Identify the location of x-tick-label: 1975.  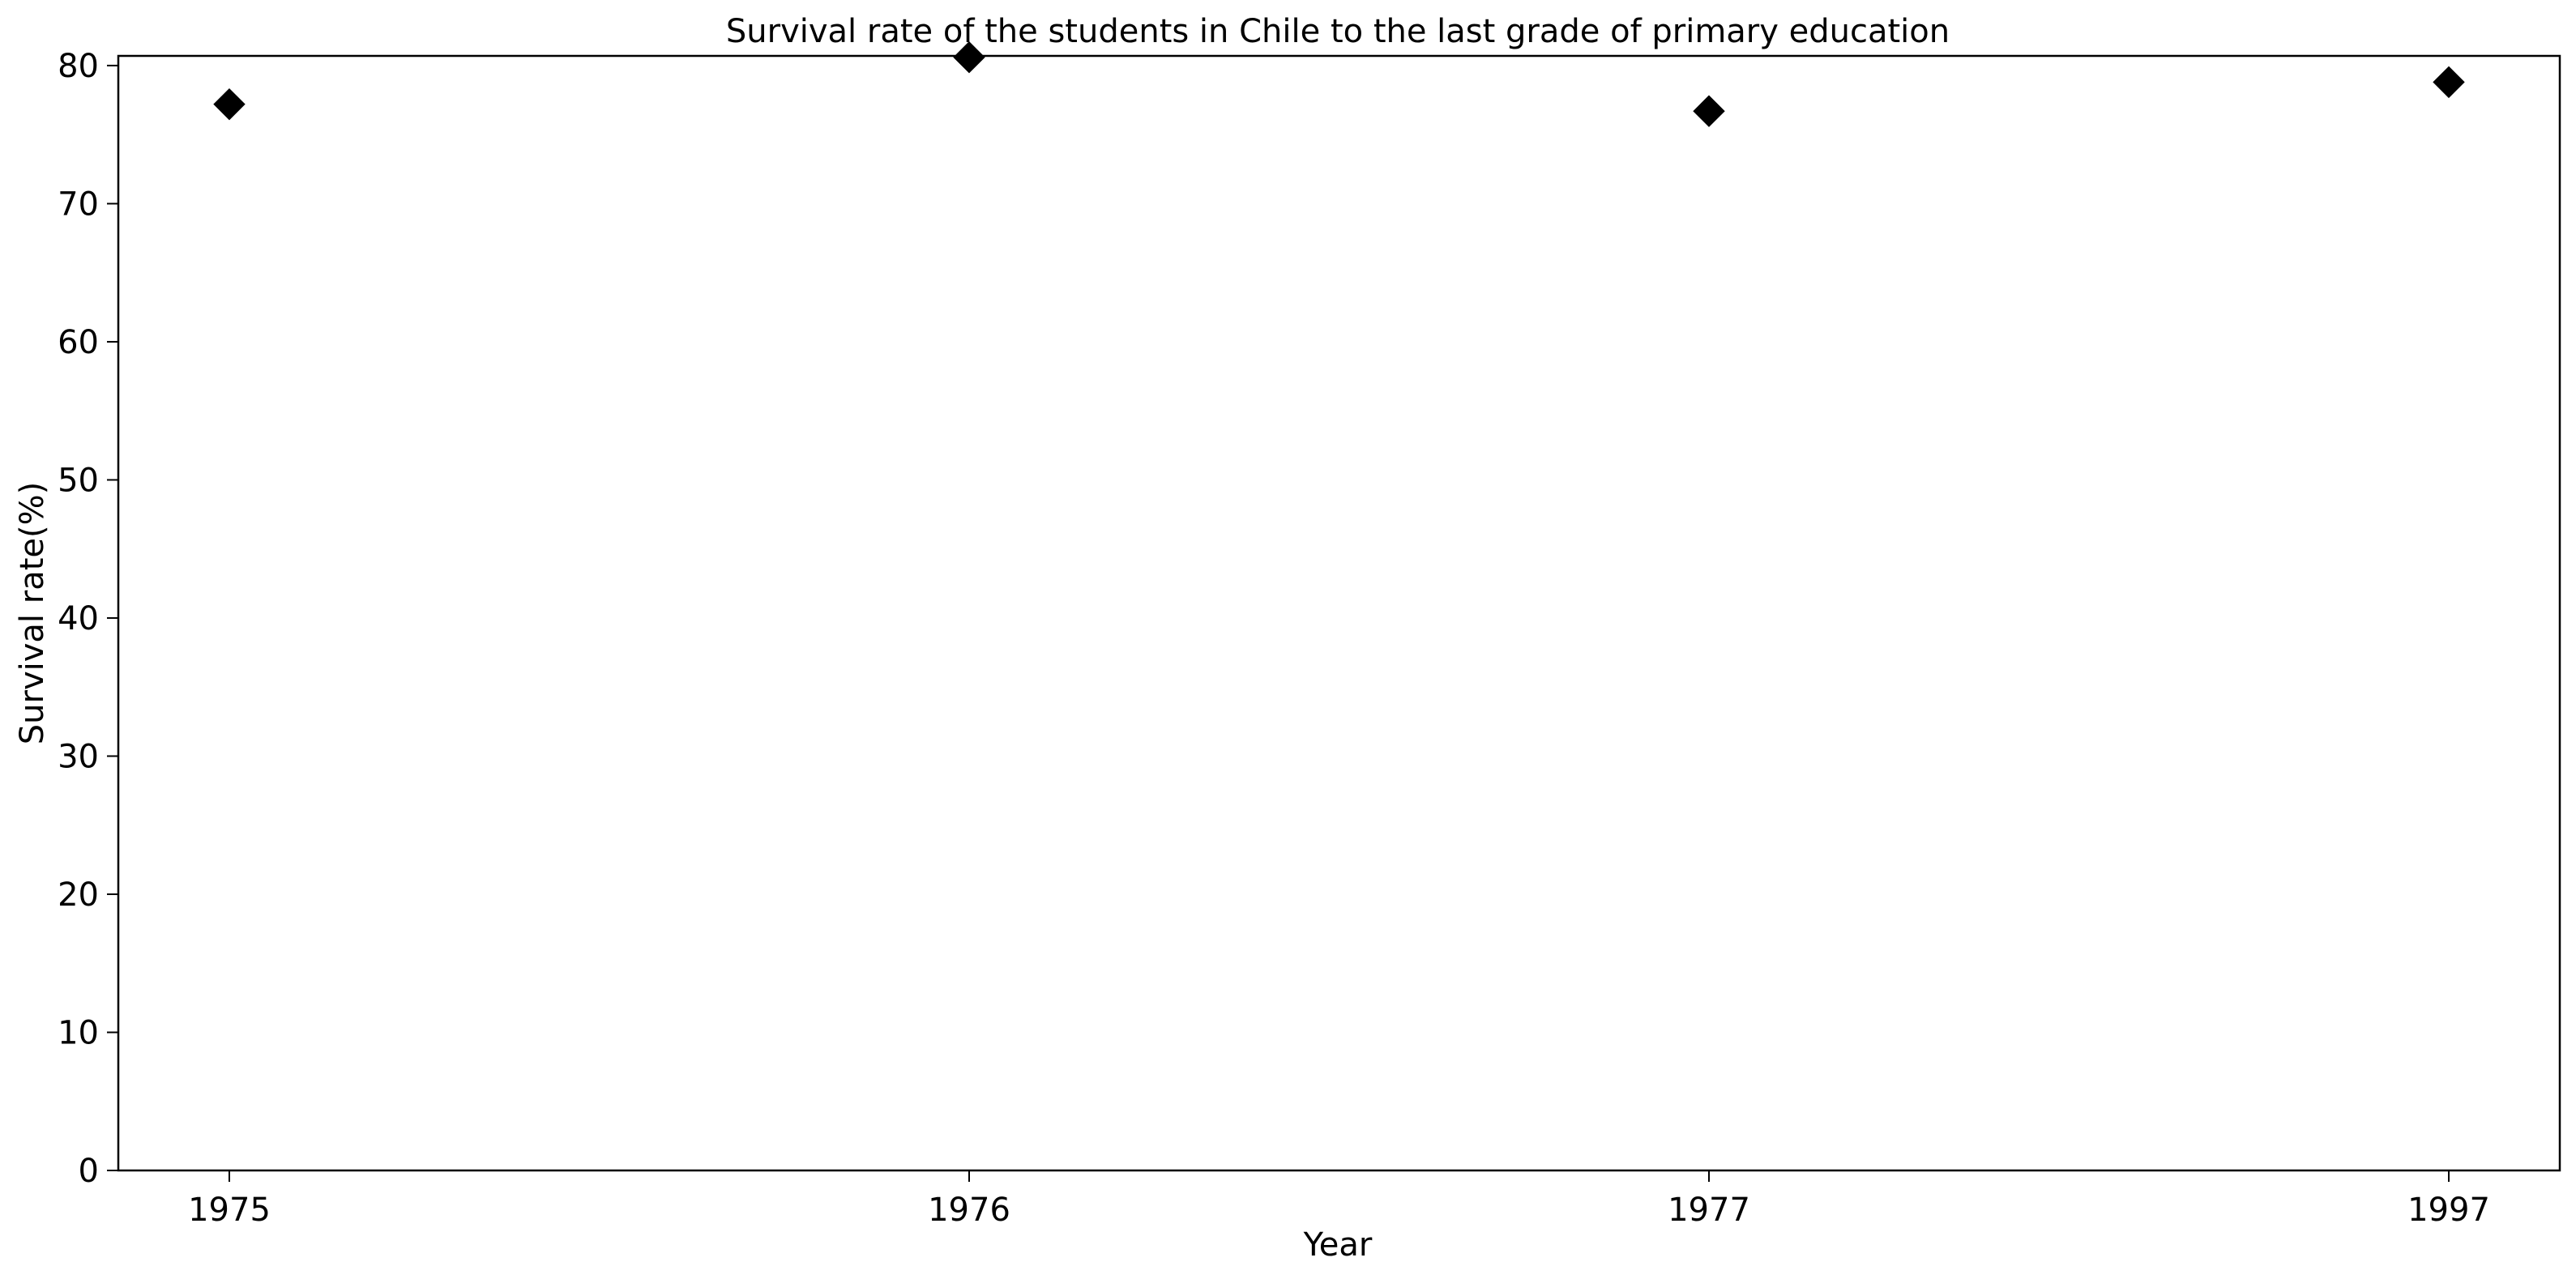
(229, 1210).